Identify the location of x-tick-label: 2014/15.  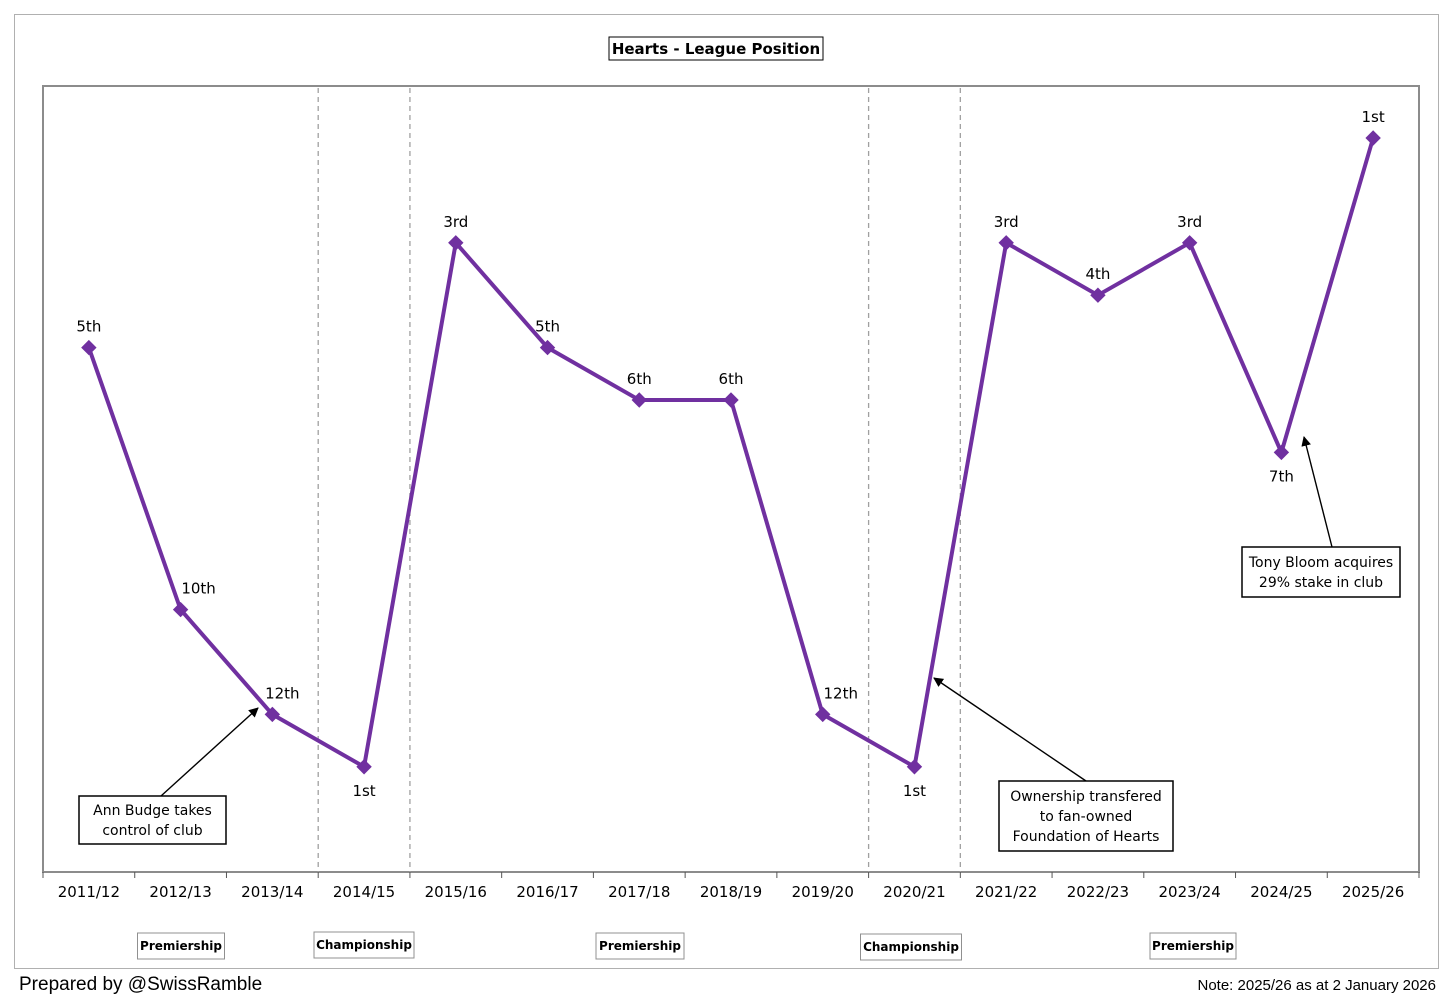
(364, 892).